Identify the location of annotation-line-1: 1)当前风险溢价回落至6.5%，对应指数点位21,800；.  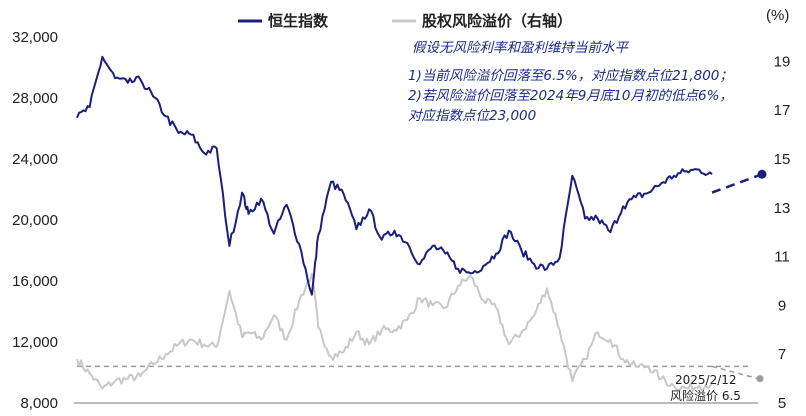
(570, 76).